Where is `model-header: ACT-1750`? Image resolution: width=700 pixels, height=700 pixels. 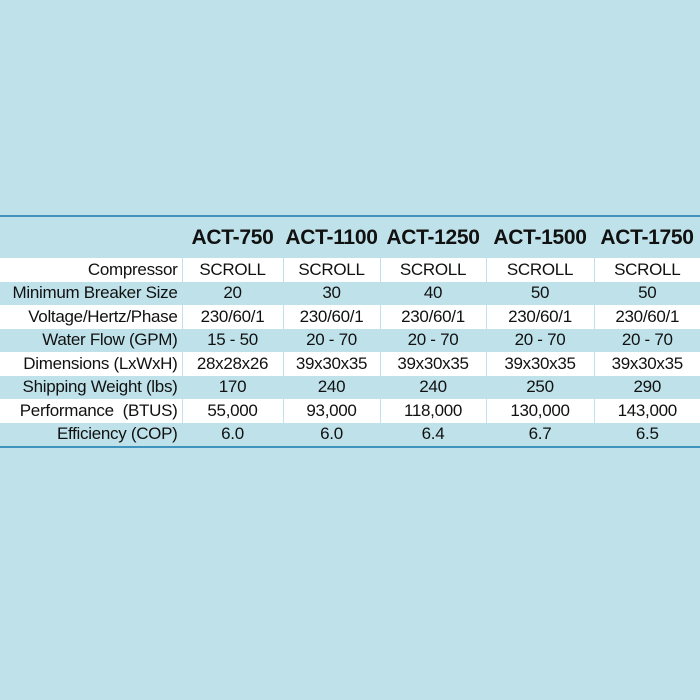 model-header: ACT-1750 is located at coordinates (647, 237).